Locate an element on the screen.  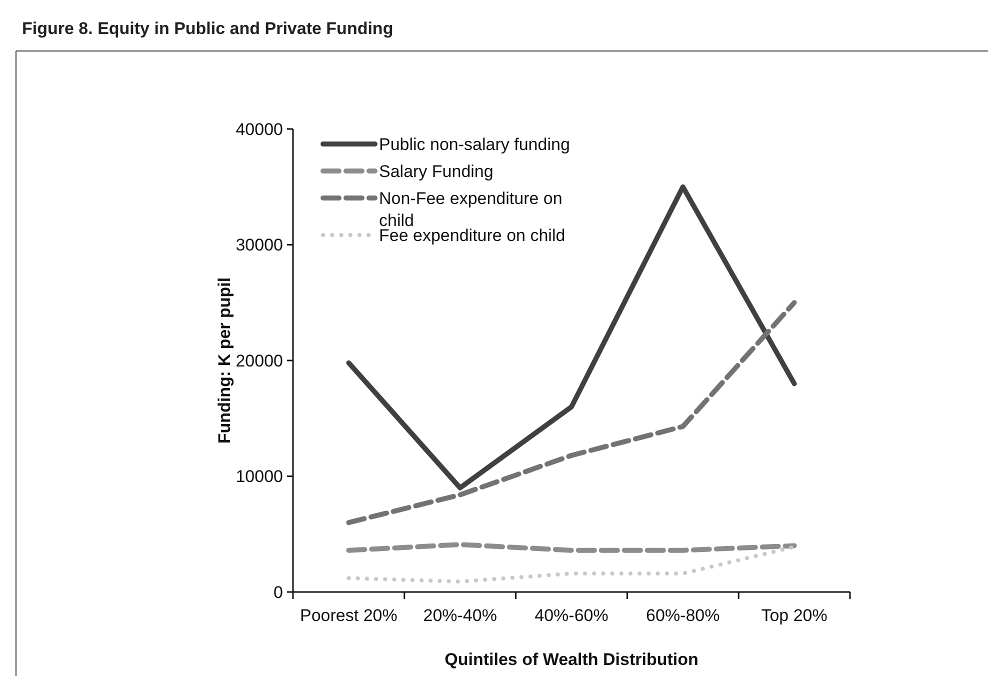
chart-title: Figure 8. Equity in Public and Private Funding is located at coordinates (208, 28).